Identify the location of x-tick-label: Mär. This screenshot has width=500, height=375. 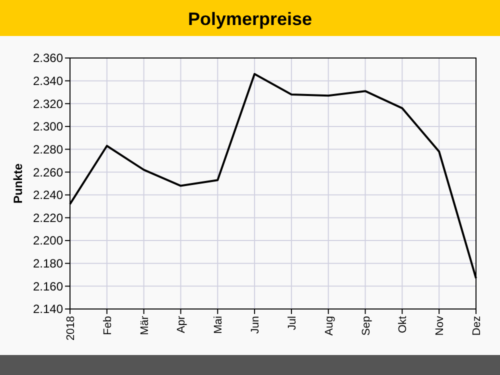
(144, 325).